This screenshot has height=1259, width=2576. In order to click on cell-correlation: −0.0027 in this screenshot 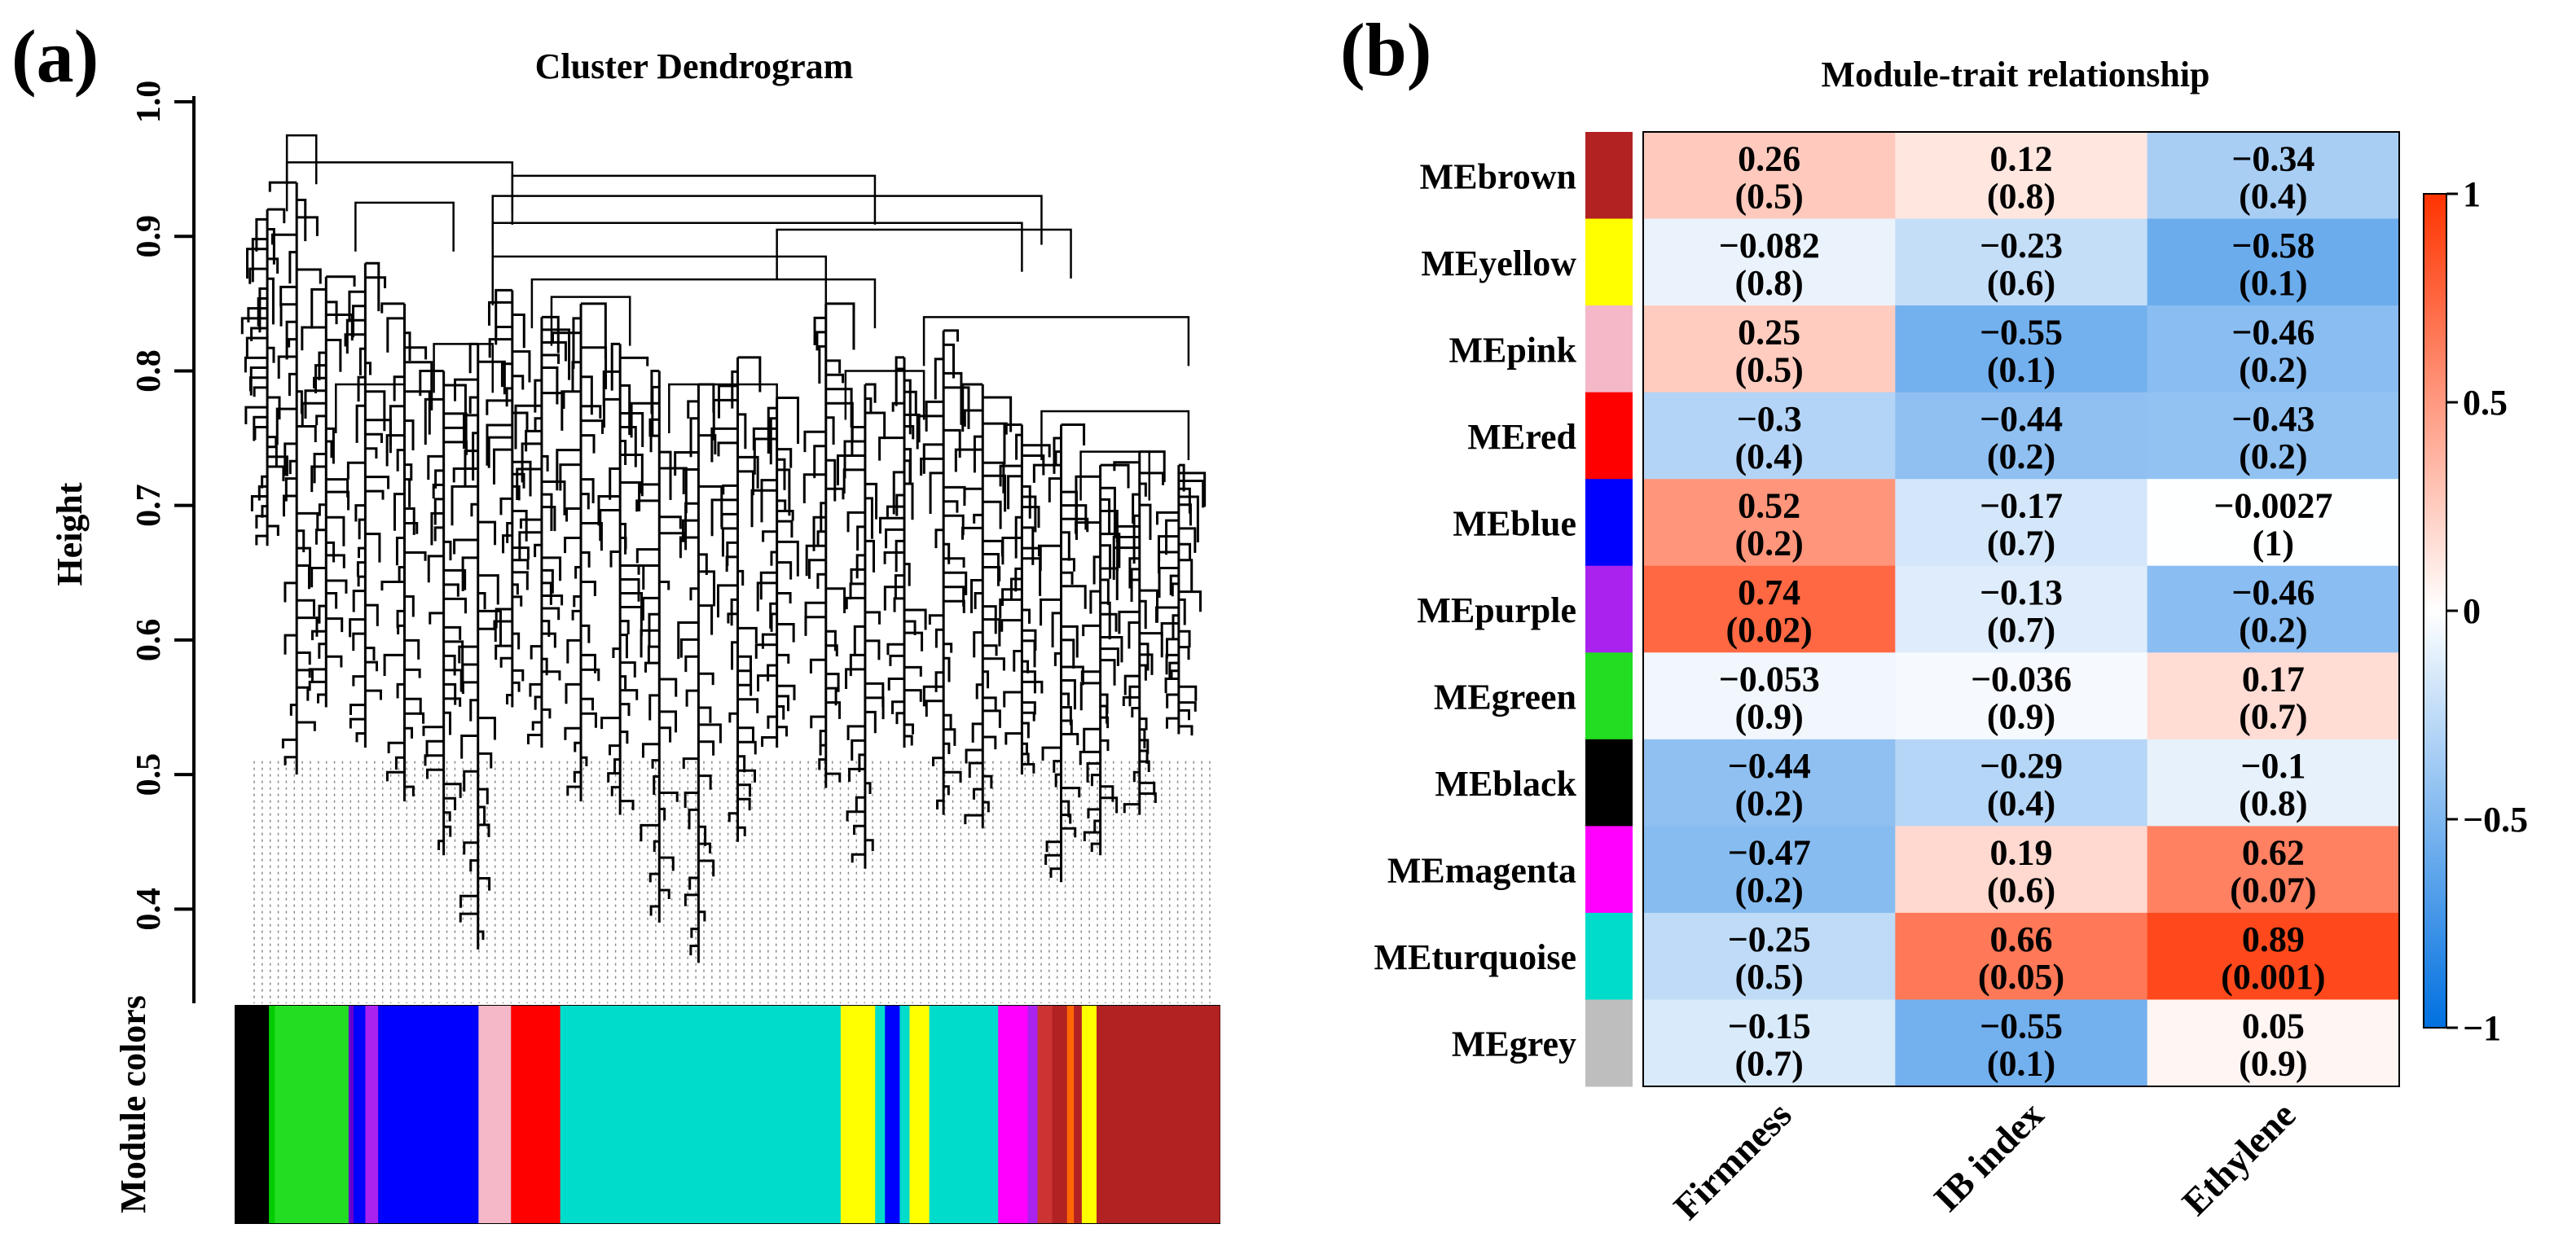, I will do `click(2272, 505)`.